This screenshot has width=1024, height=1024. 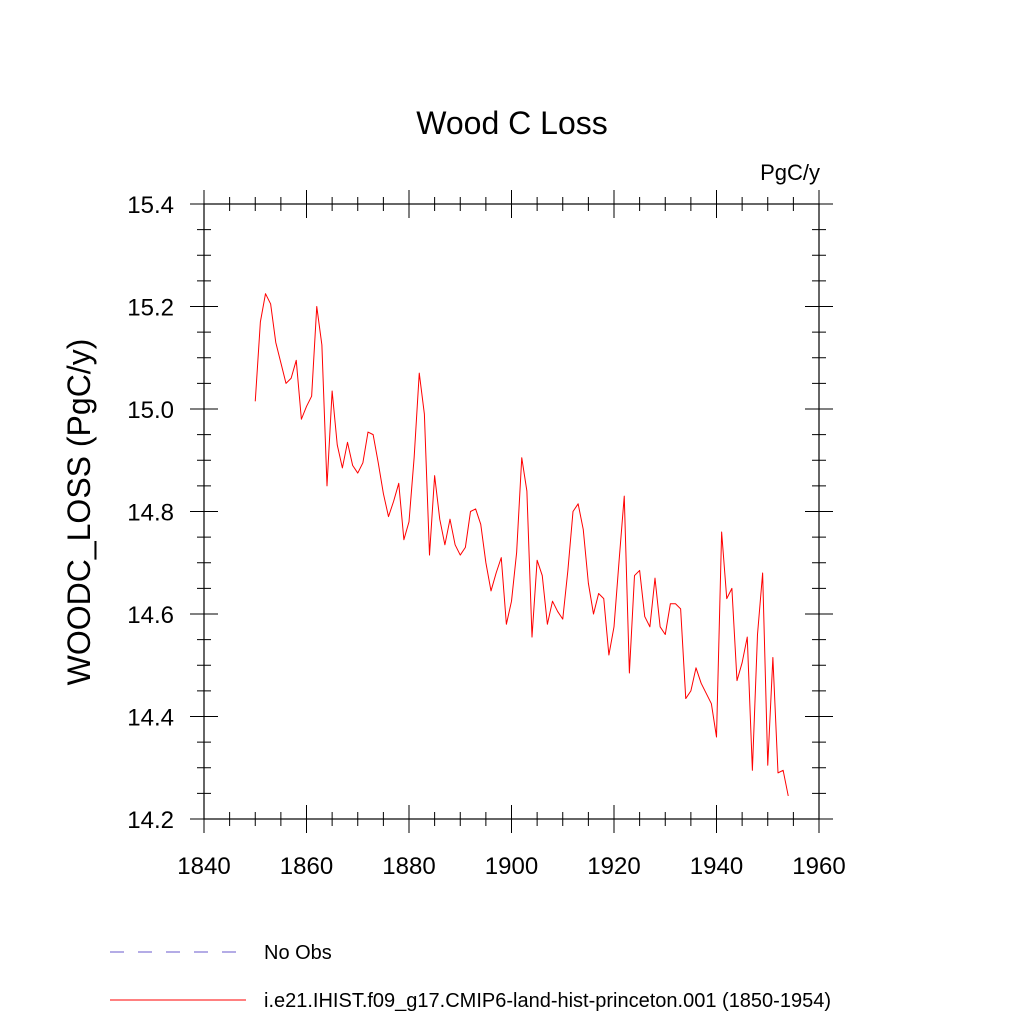 What do you see at coordinates (150, 513) in the screenshot?
I see `y-tick-label: 14.8` at bounding box center [150, 513].